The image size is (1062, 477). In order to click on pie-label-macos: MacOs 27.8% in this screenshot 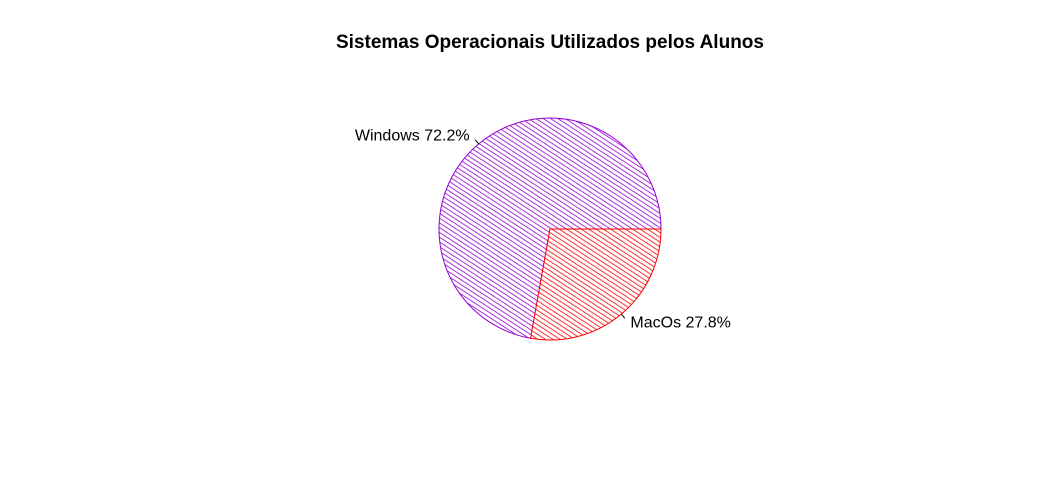, I will do `click(680, 323)`.